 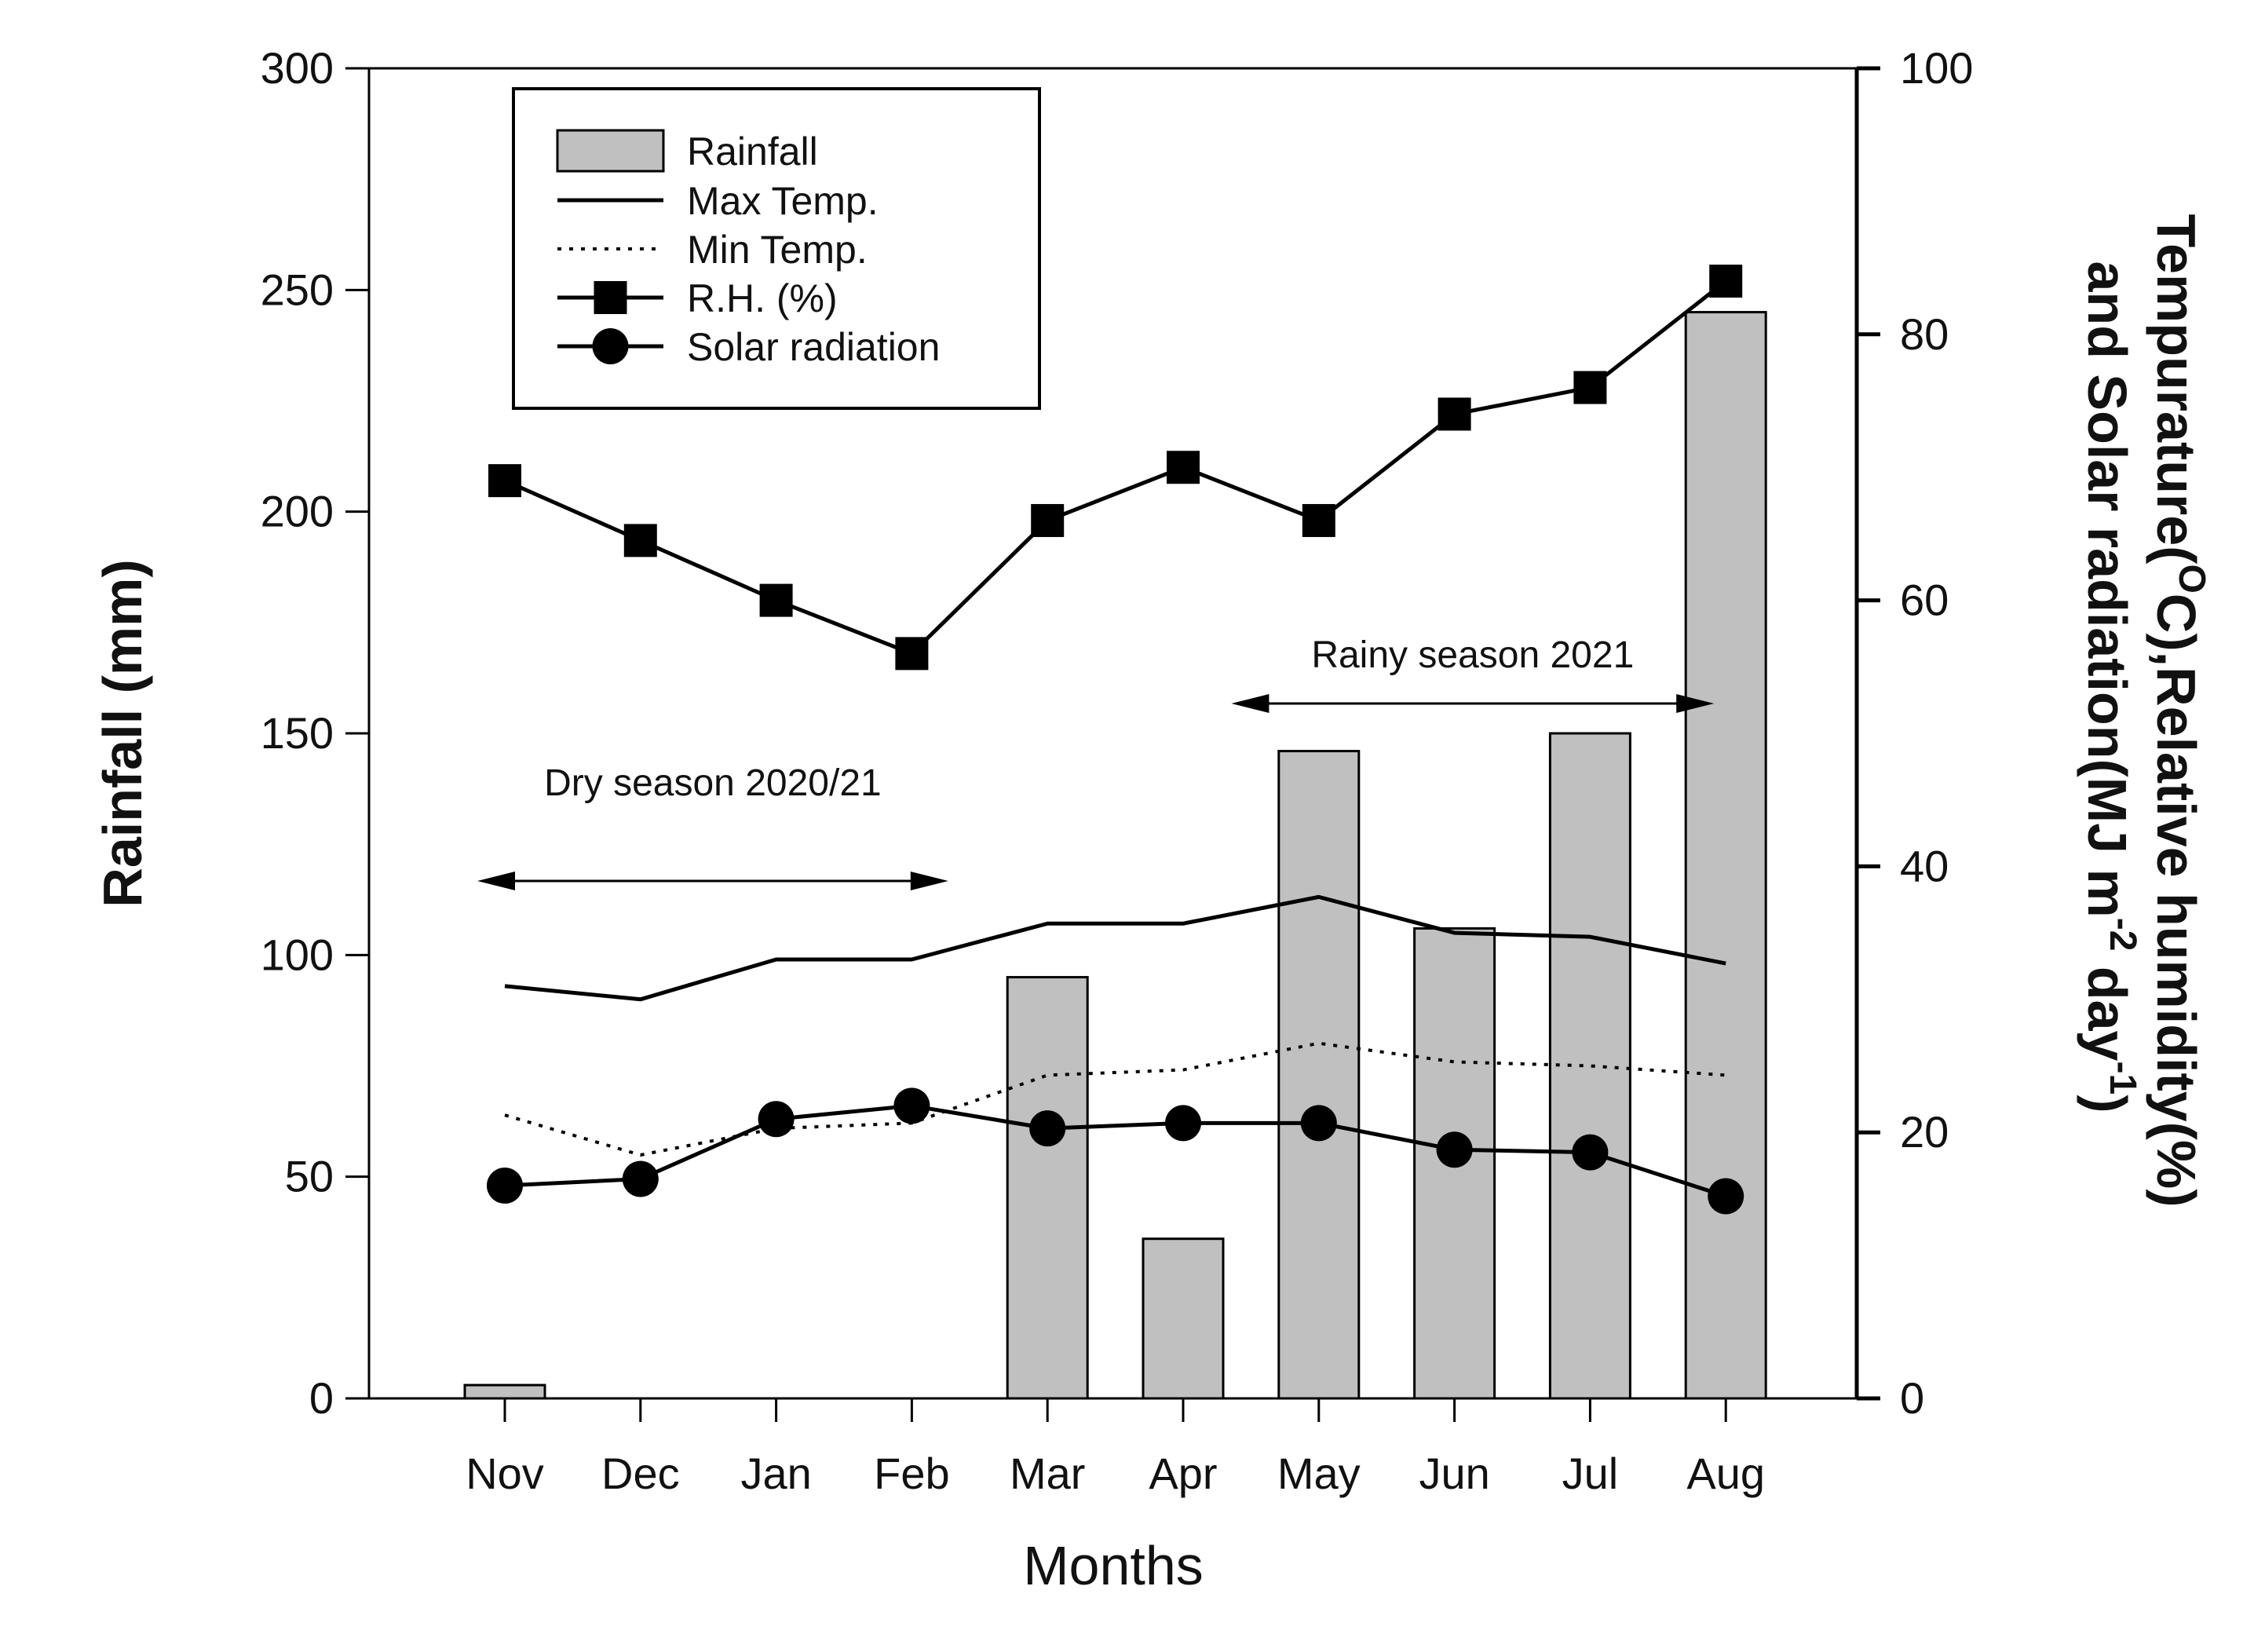 I want to click on left-tick-label-50: 50, so click(x=309, y=1176).